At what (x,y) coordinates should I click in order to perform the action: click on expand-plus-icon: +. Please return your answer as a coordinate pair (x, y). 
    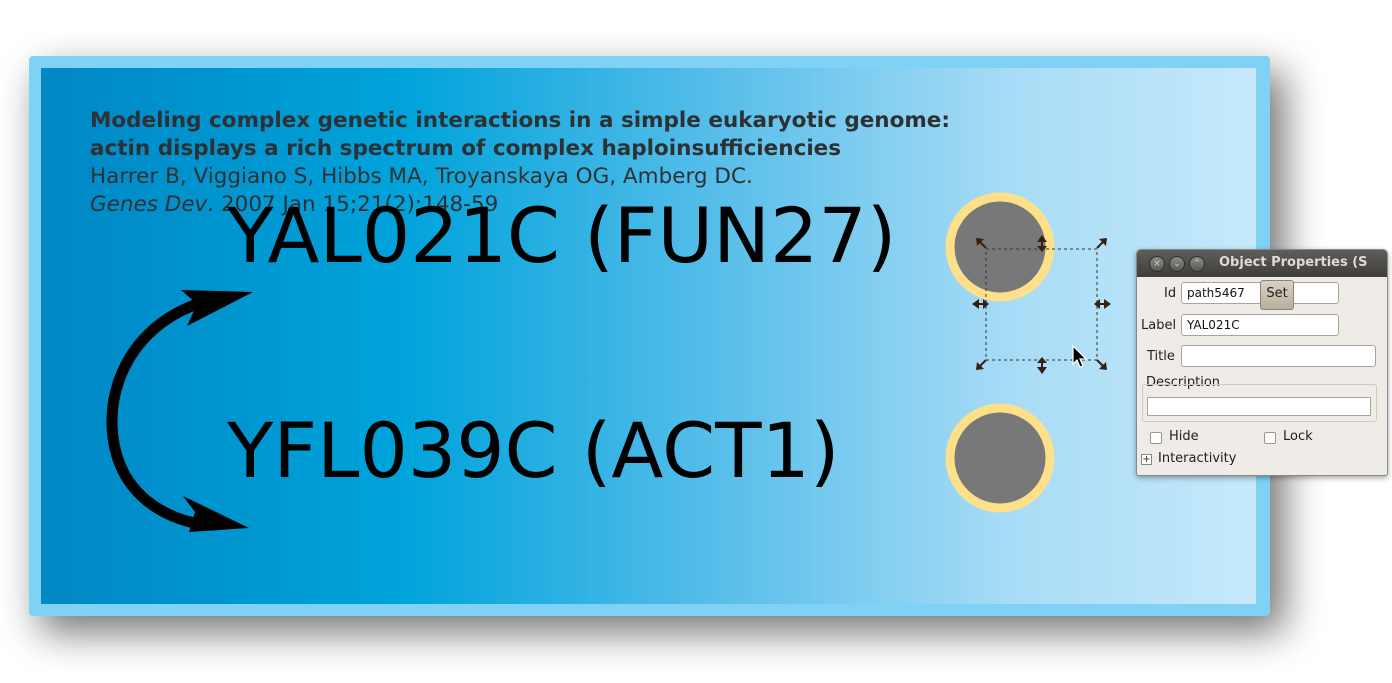
    Looking at the image, I should click on (1146, 459).